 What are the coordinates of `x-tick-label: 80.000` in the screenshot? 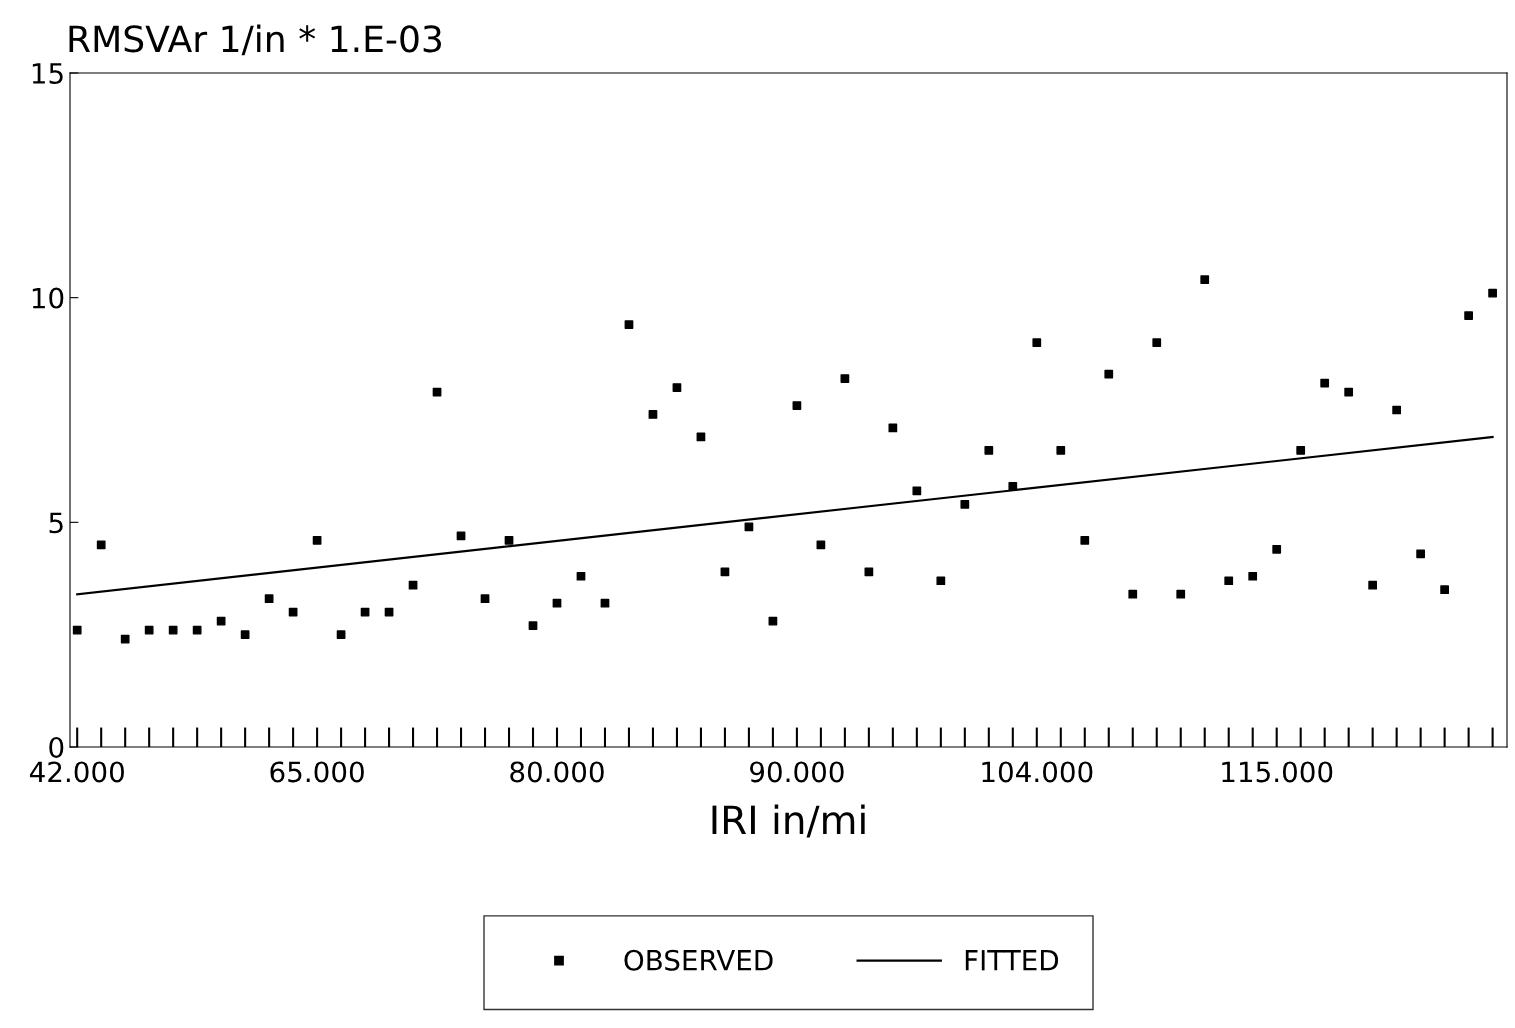 It's located at (557, 772).